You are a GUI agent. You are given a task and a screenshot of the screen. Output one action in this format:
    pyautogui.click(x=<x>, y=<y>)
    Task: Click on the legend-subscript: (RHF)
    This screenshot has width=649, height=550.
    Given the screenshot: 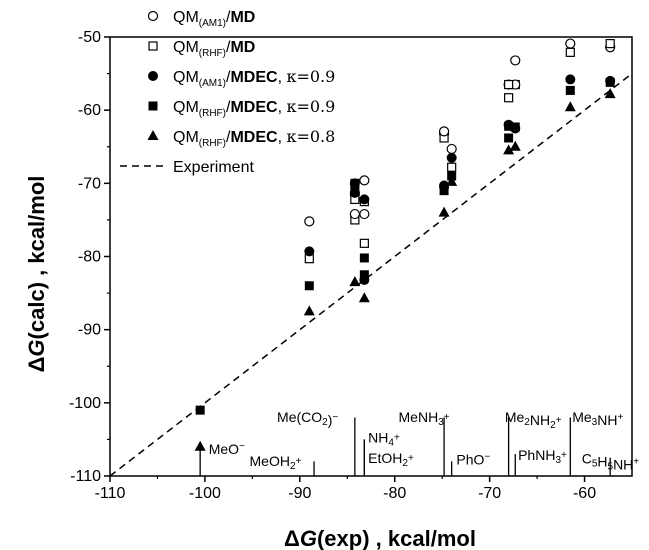 What is the action you would take?
    pyautogui.click(x=212, y=53)
    